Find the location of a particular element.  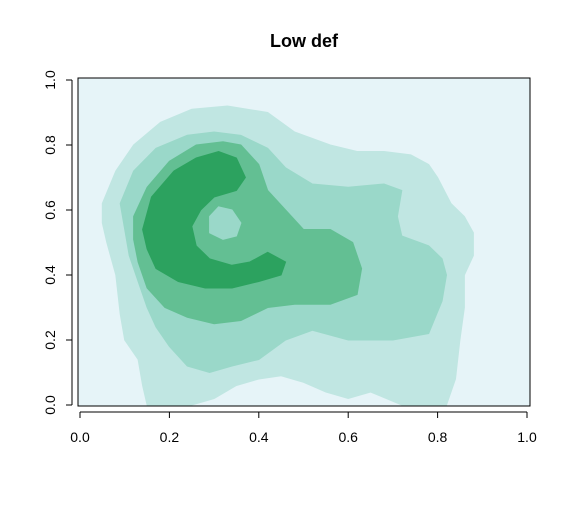

y-tick-label: 0.8 is located at coordinates (50, 145).